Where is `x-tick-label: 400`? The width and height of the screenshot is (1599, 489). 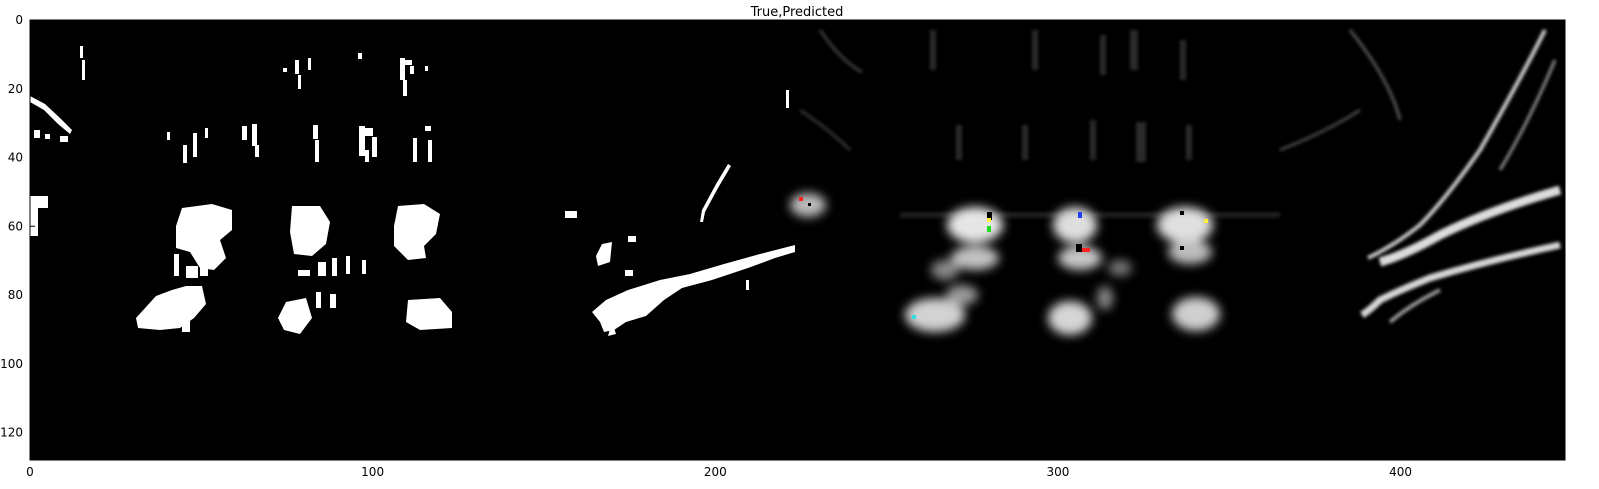
x-tick-label: 400 is located at coordinates (1400, 472).